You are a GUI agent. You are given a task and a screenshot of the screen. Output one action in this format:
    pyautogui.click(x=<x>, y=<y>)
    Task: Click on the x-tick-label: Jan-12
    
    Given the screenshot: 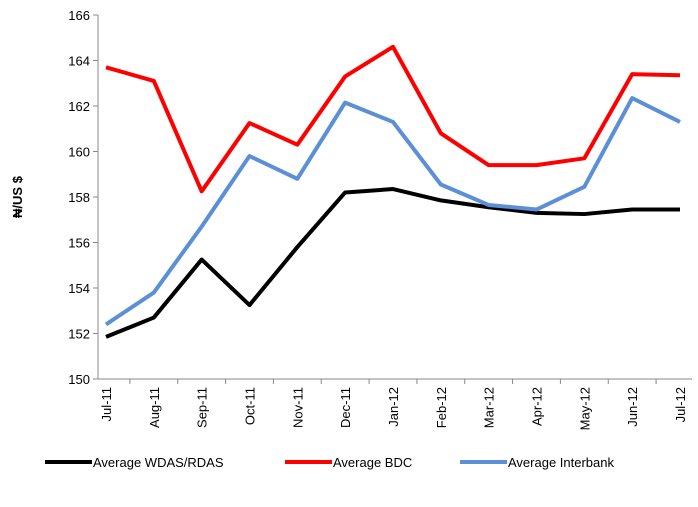 What is the action you would take?
    pyautogui.click(x=393, y=407)
    